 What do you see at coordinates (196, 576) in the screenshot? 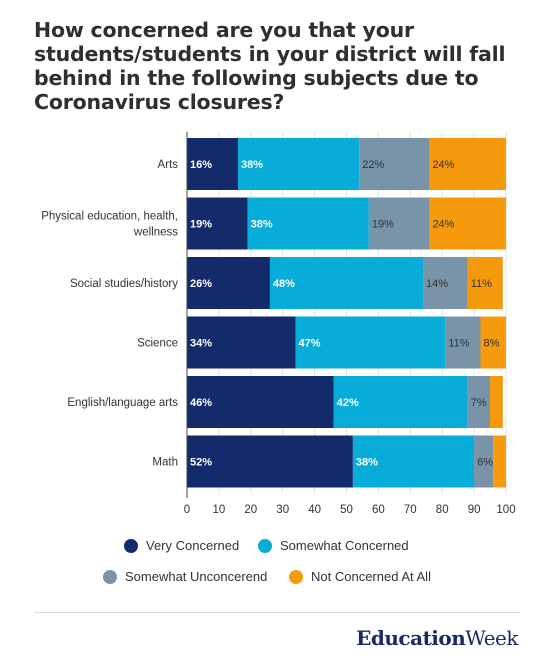
I see `legend-label: Somewhat Unconcerend` at bounding box center [196, 576].